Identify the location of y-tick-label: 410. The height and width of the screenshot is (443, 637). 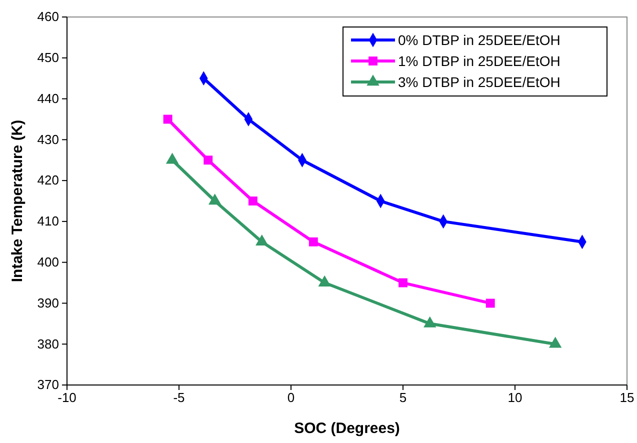
(48, 221).